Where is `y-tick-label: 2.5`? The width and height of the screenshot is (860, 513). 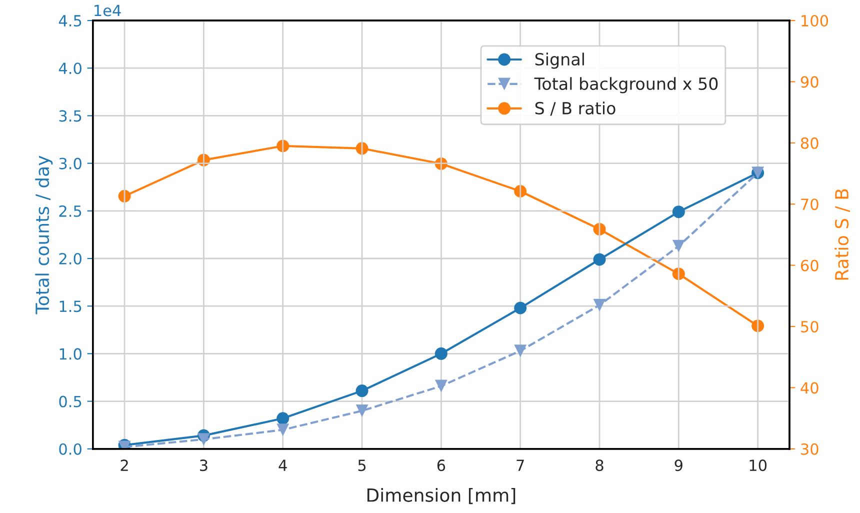
y-tick-label: 2.5 is located at coordinates (70, 211).